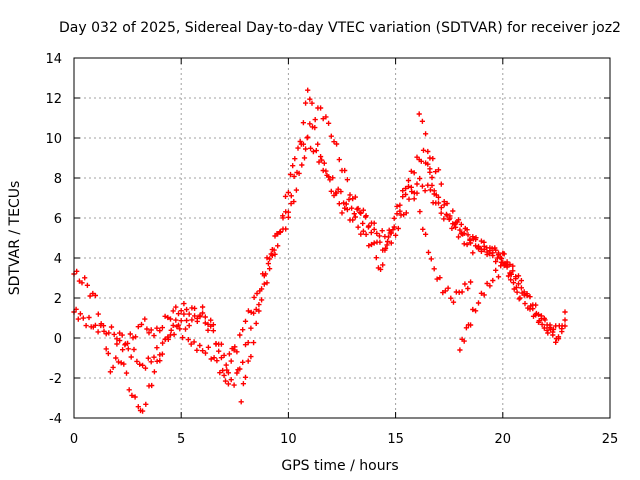  What do you see at coordinates (610, 439) in the screenshot?
I see `x-tick-label: 25` at bounding box center [610, 439].